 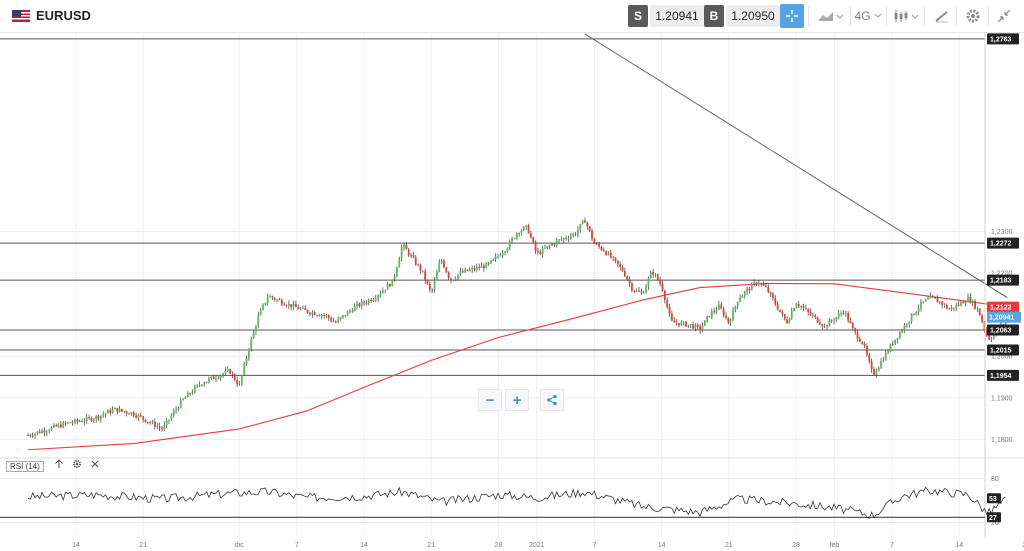 I want to click on fullscreen-button, so click(x=1004, y=16).